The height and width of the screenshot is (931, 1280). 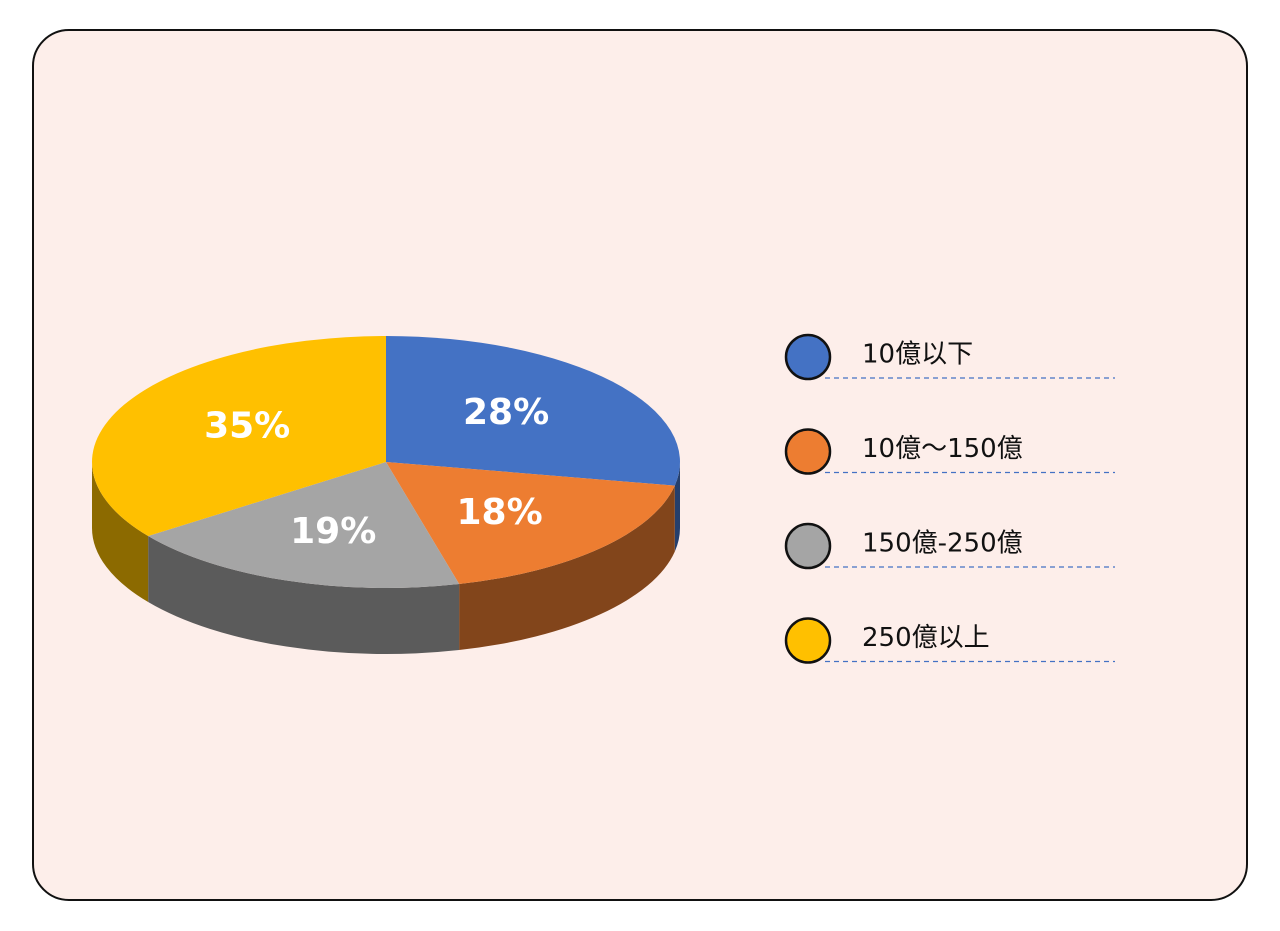 I want to click on data-label: 18%, so click(x=500, y=512).